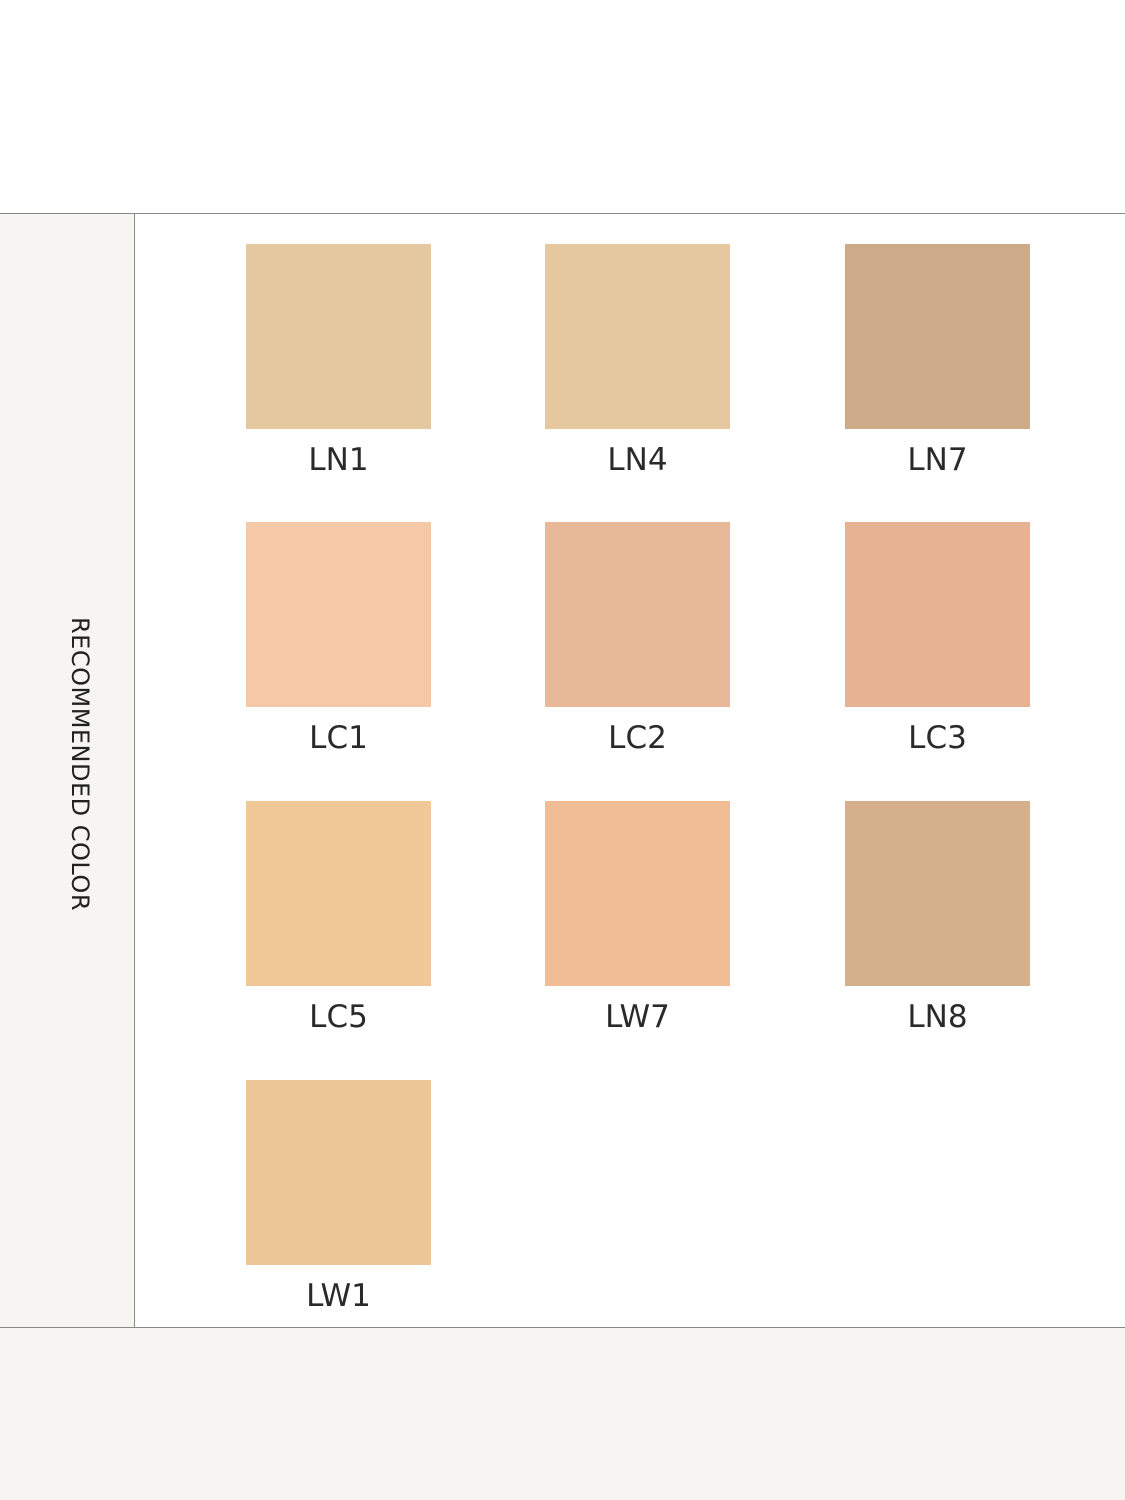 This screenshot has height=1500, width=1125. I want to click on swatch-label: LW1, so click(338, 1296).